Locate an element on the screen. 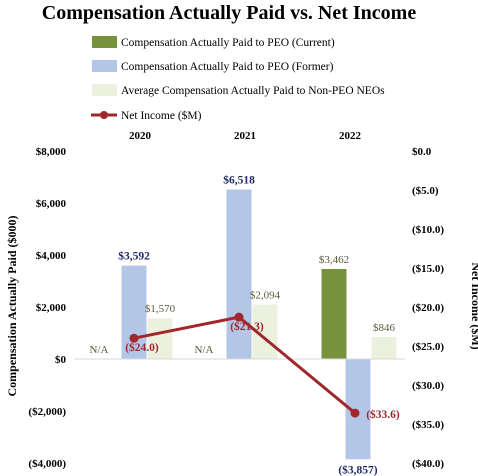  y2-tick-label: ($15.0) is located at coordinates (428, 269).